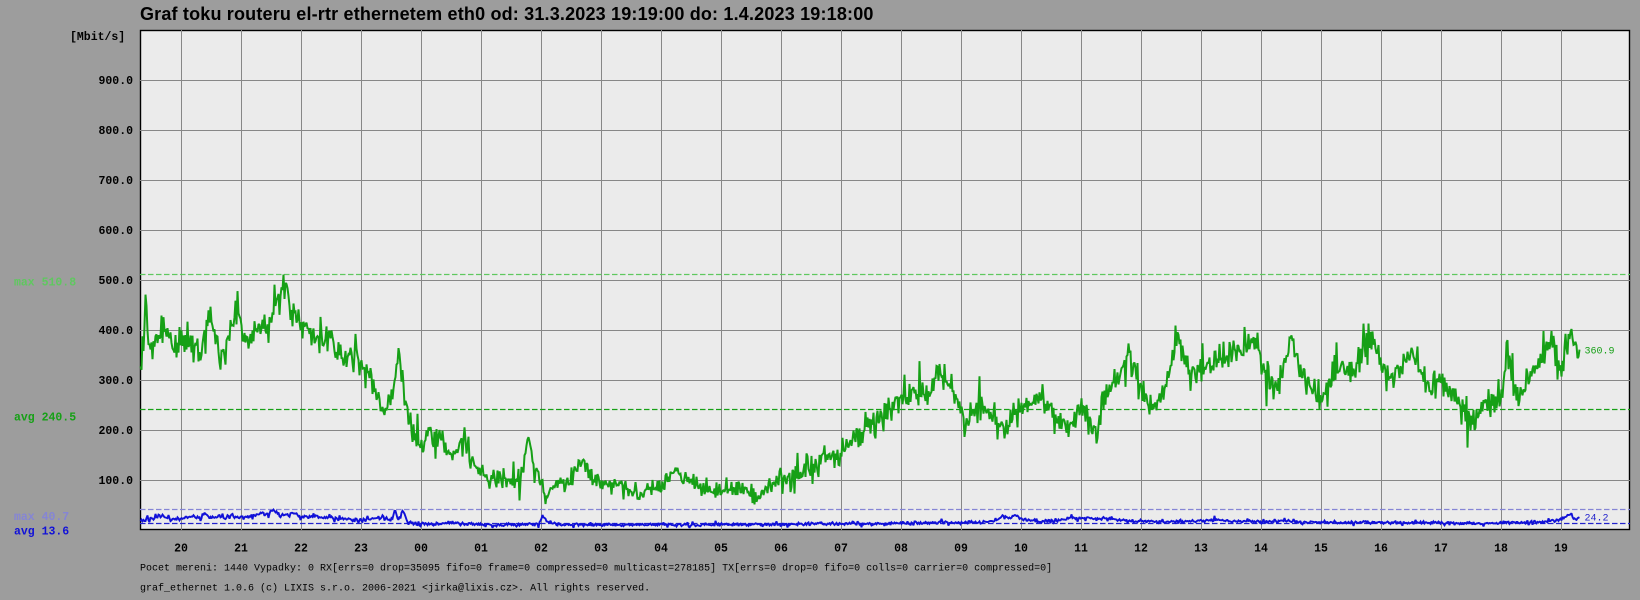 The image size is (1640, 600). Describe the element at coordinates (115, 431) in the screenshot. I see `svg-text: 200.0` at that location.